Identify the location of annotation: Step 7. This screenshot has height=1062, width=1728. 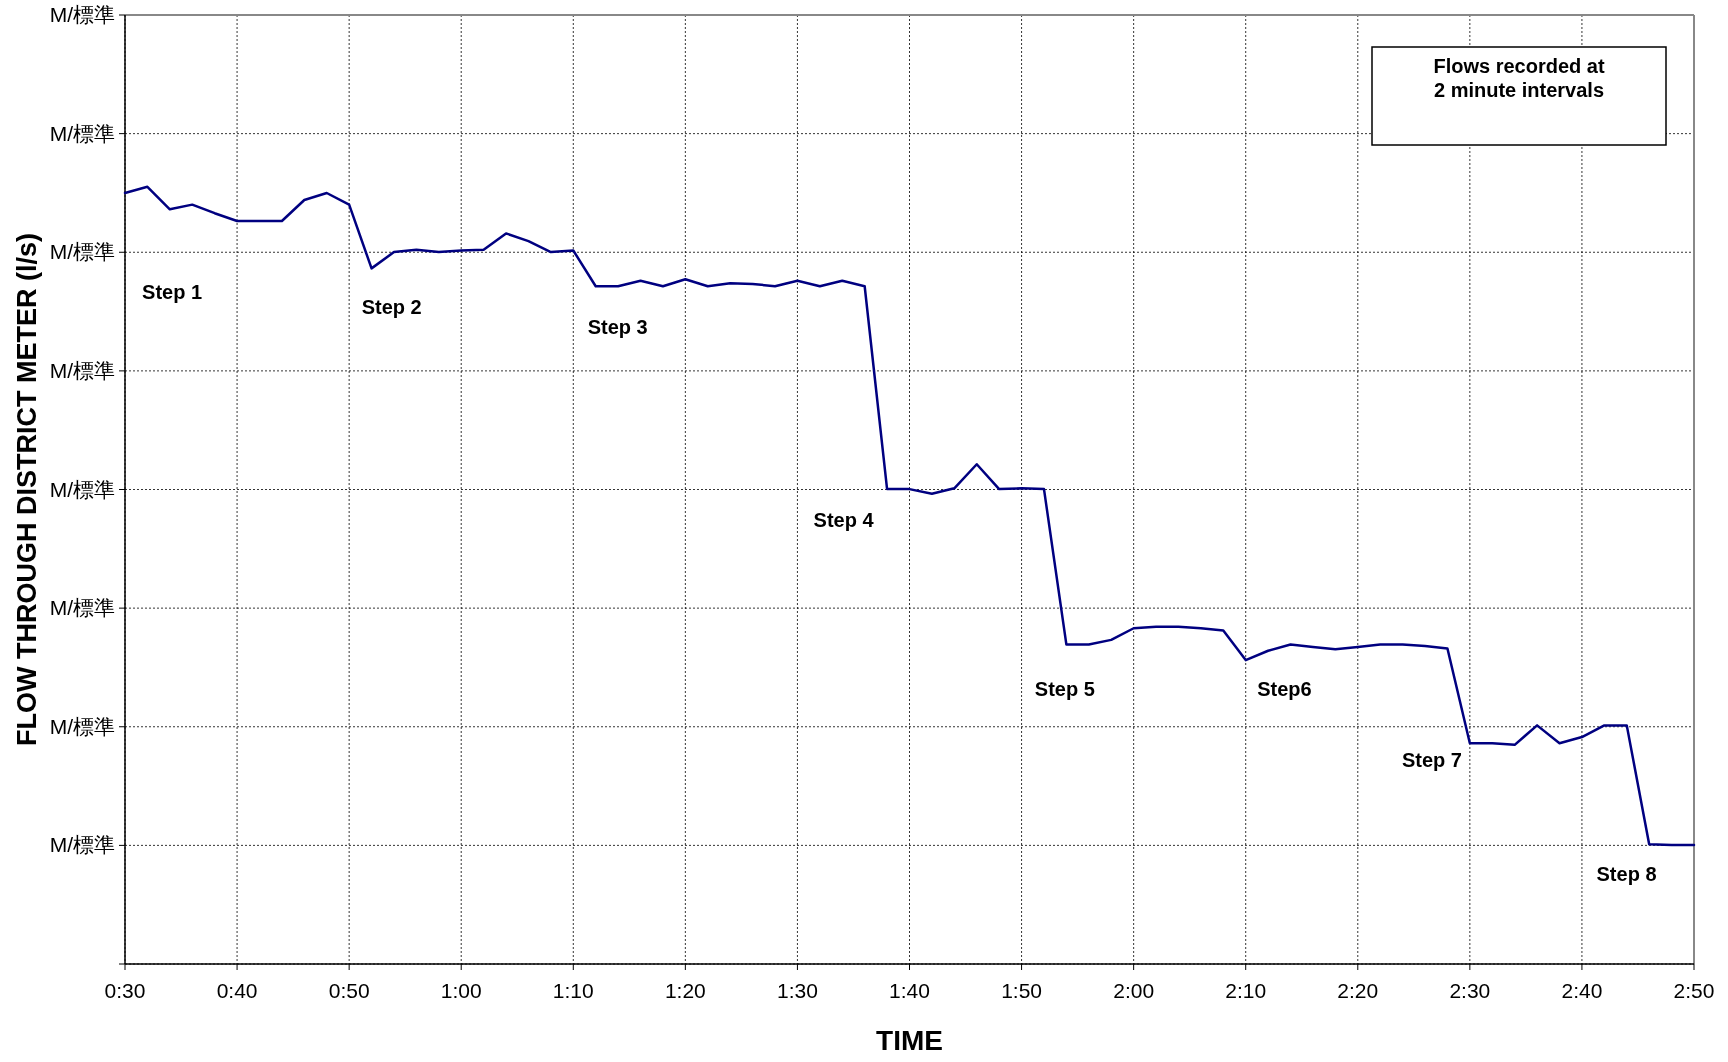
(1431, 759).